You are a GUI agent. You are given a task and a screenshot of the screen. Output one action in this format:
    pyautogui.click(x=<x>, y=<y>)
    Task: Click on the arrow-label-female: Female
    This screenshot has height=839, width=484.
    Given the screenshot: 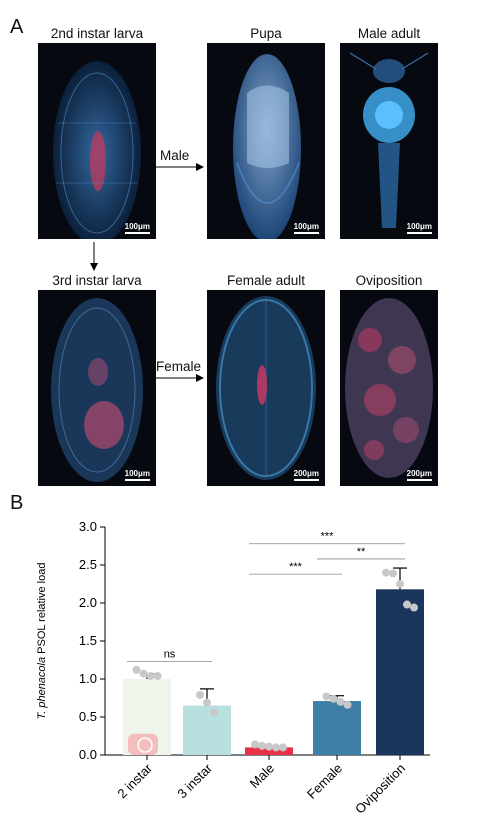 What is the action you would take?
    pyautogui.click(x=179, y=366)
    